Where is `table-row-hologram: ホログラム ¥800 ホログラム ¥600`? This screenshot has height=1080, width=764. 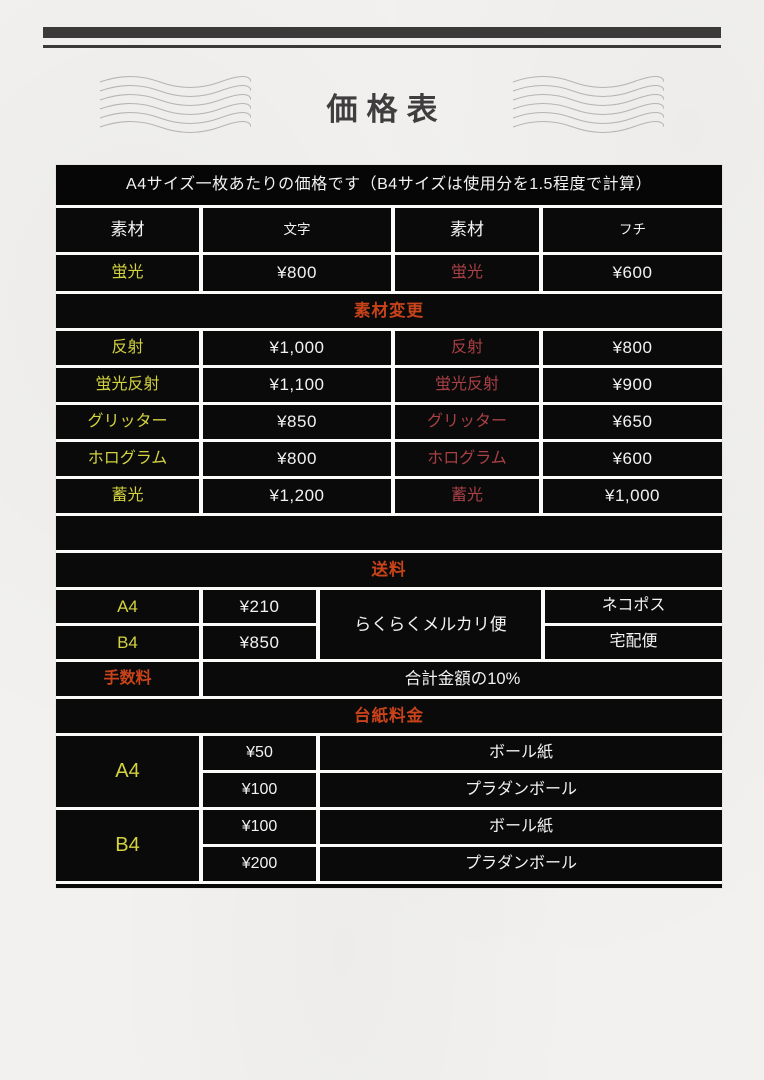
table-row-hologram: ホログラム ¥800 ホログラム ¥600 is located at coordinates (389, 459).